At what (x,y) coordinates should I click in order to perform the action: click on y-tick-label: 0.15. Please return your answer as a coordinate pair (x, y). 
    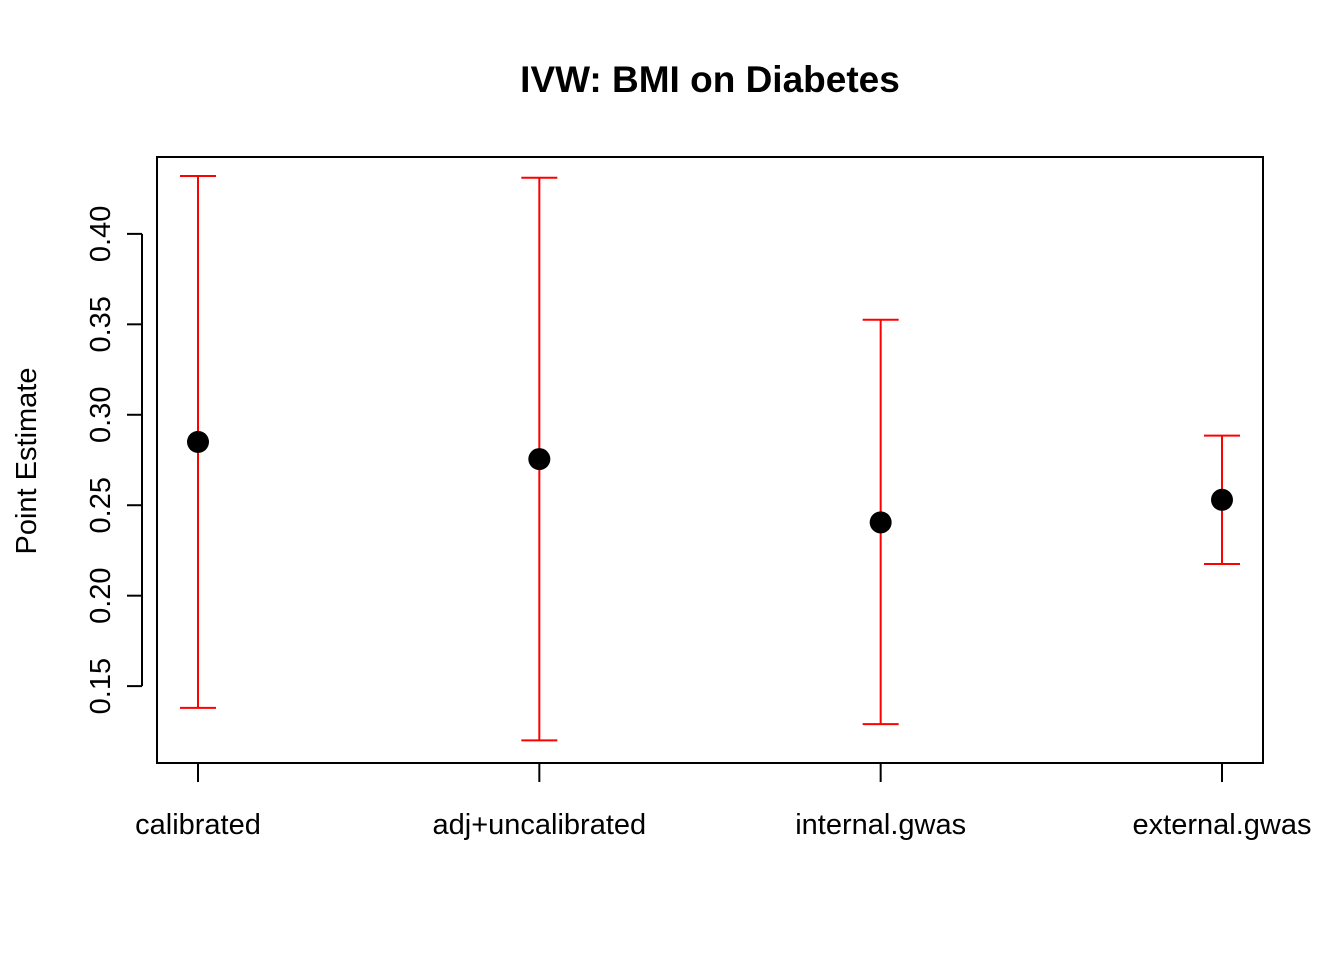
    Looking at the image, I should click on (101, 686).